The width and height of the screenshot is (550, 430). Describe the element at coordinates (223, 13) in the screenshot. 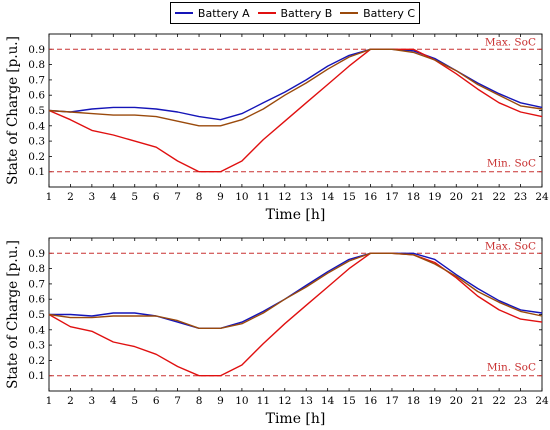

I see `legend-label-battery-a: Battery A` at that location.